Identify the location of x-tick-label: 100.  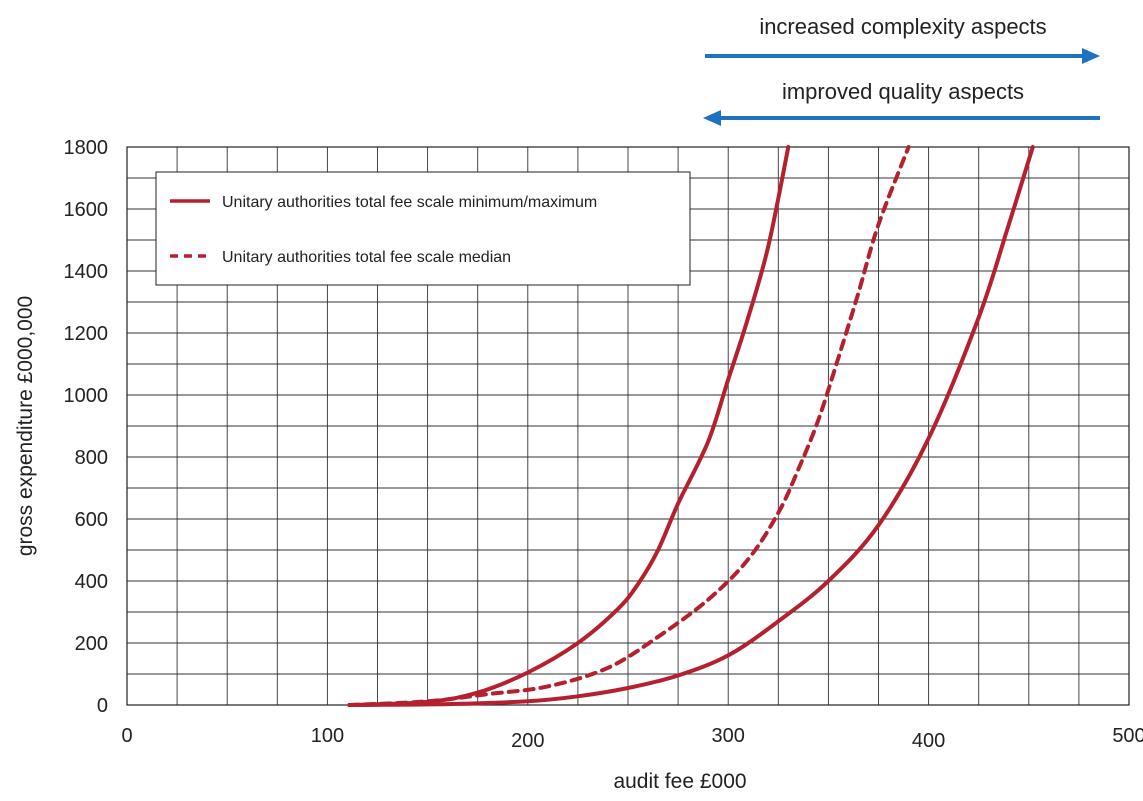
(327, 736).